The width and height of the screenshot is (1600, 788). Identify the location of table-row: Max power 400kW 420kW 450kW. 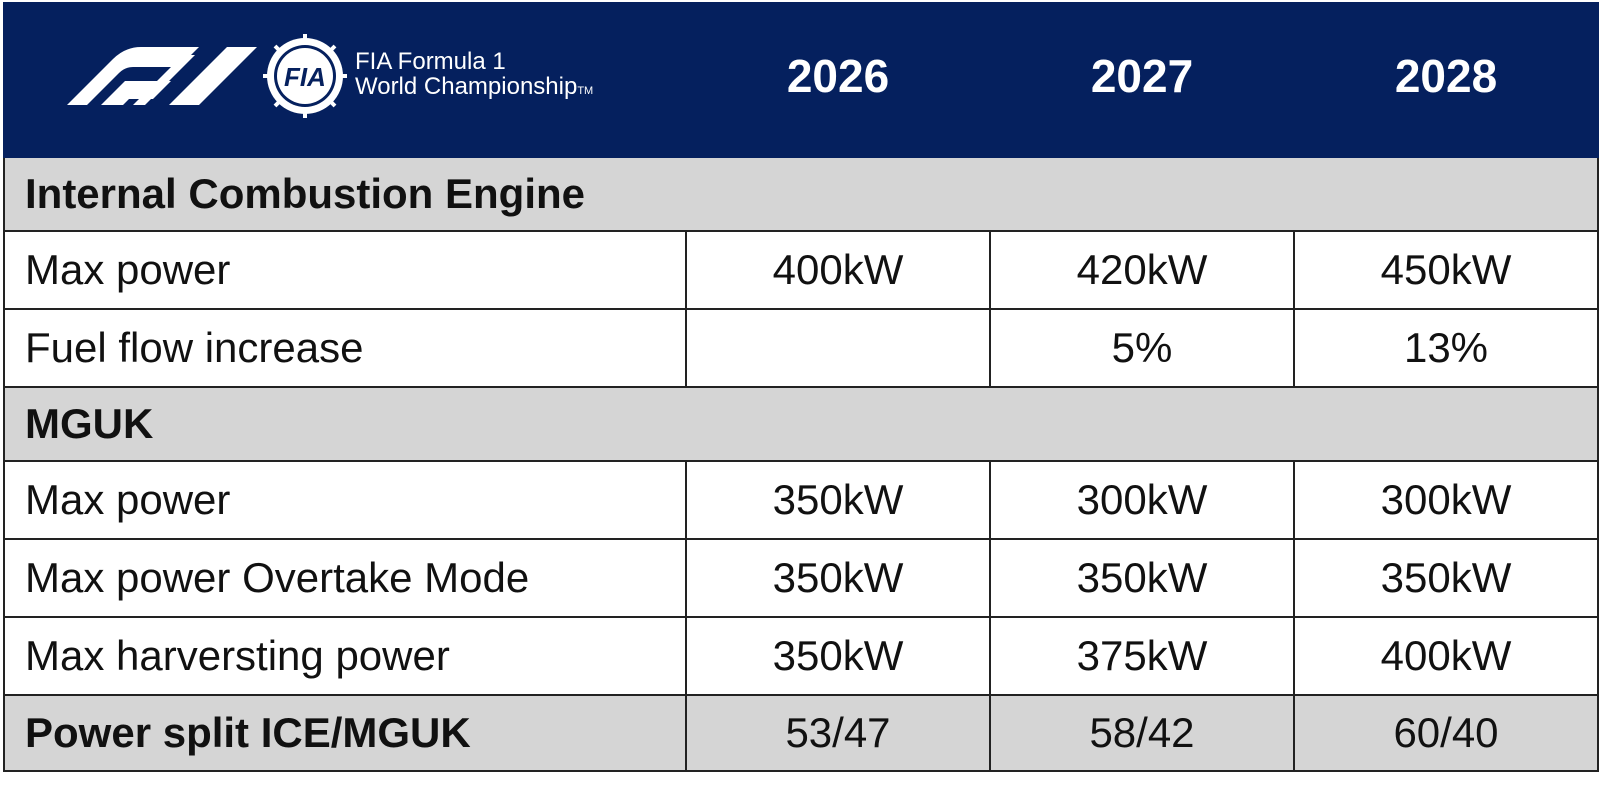
(801, 270).